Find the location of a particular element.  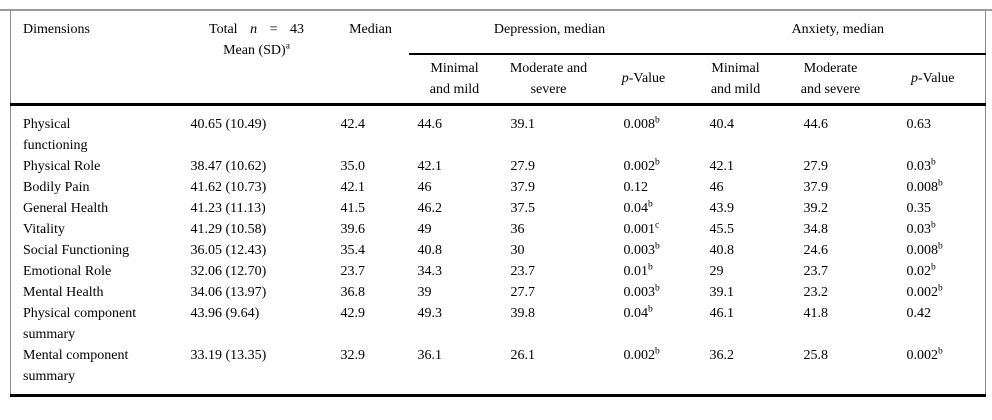

cell-anx-min: 46.1 is located at coordinates (722, 313).